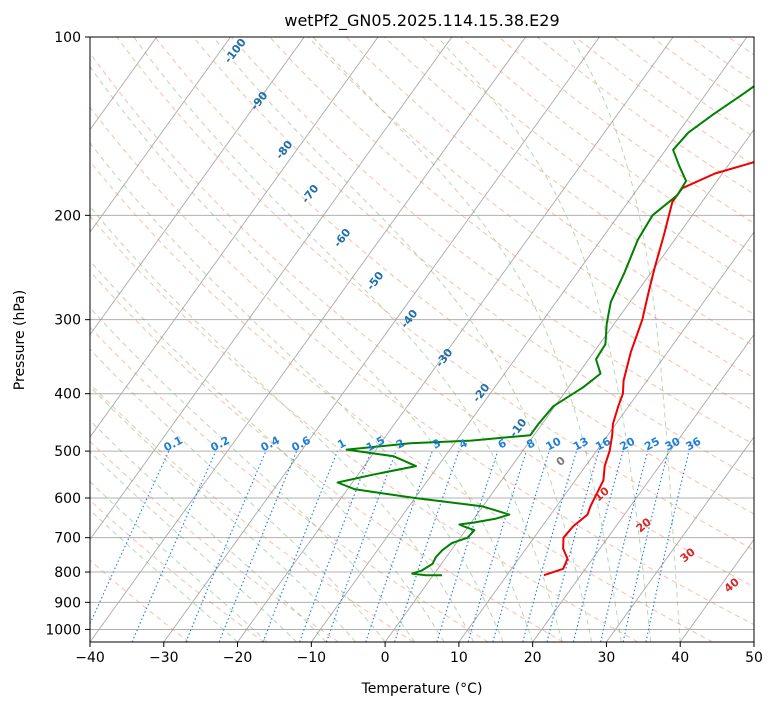 The height and width of the screenshot is (708, 775). Describe the element at coordinates (607, 658) in the screenshot. I see `x-tick-label: 30` at that location.